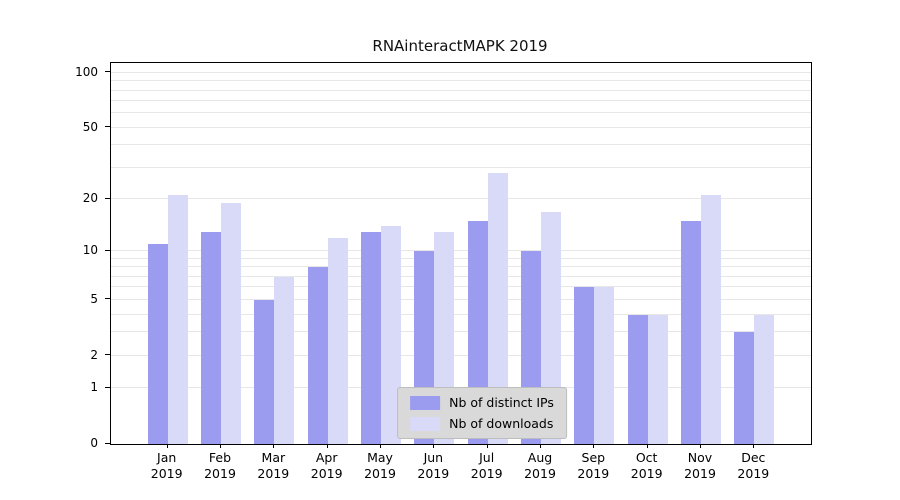 This screenshot has width=900, height=500. I want to click on legend-swatch-downloads, so click(425, 423).